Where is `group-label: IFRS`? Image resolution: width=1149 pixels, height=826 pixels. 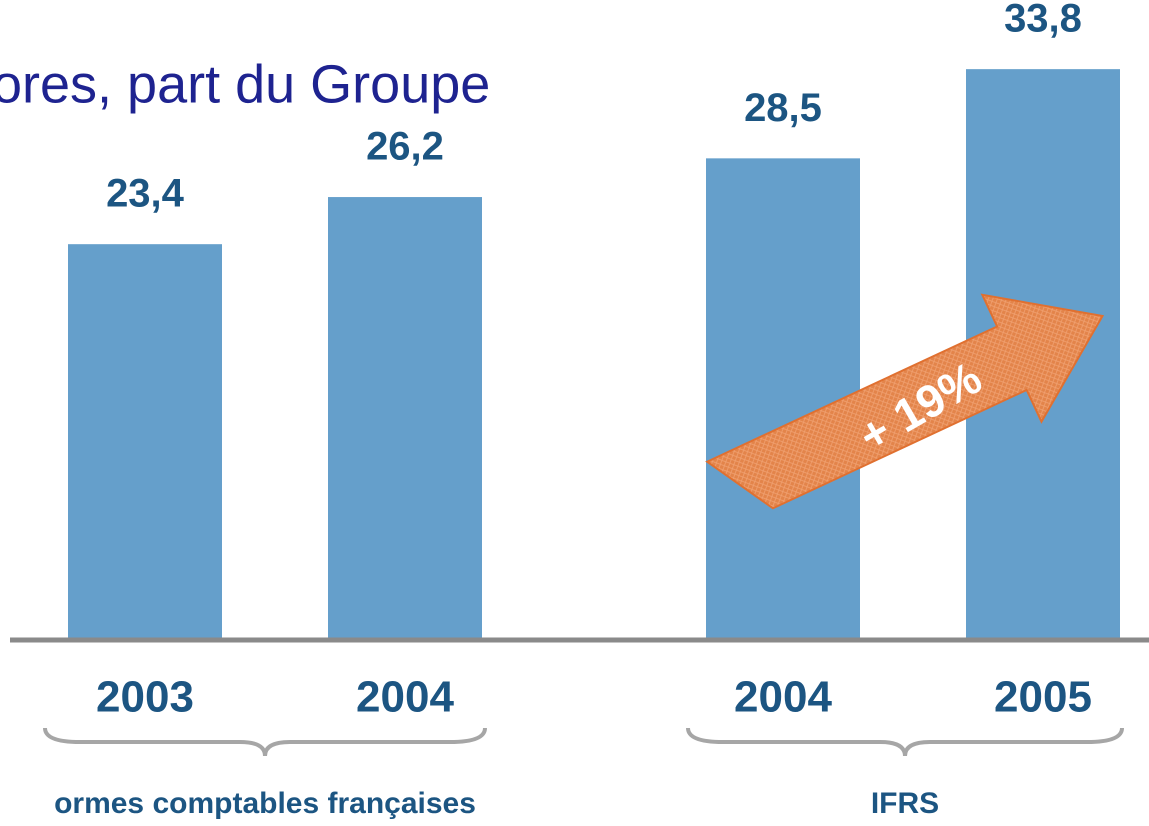
group-label: IFRS is located at coordinates (905, 803).